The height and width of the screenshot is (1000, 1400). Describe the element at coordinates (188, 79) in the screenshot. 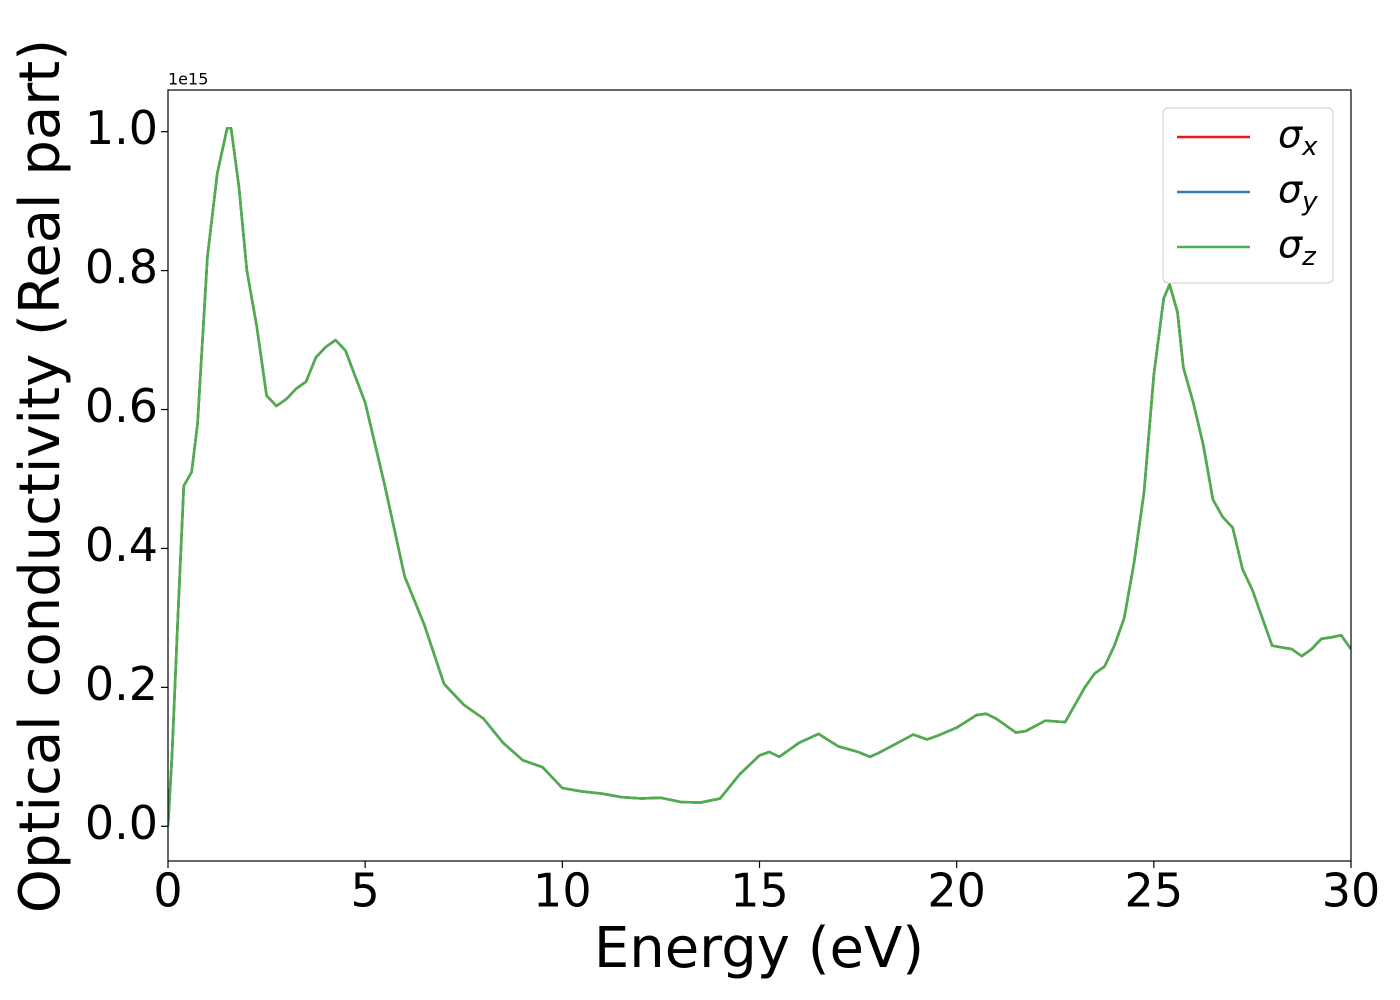

I see `offset-text: 1e15` at that location.